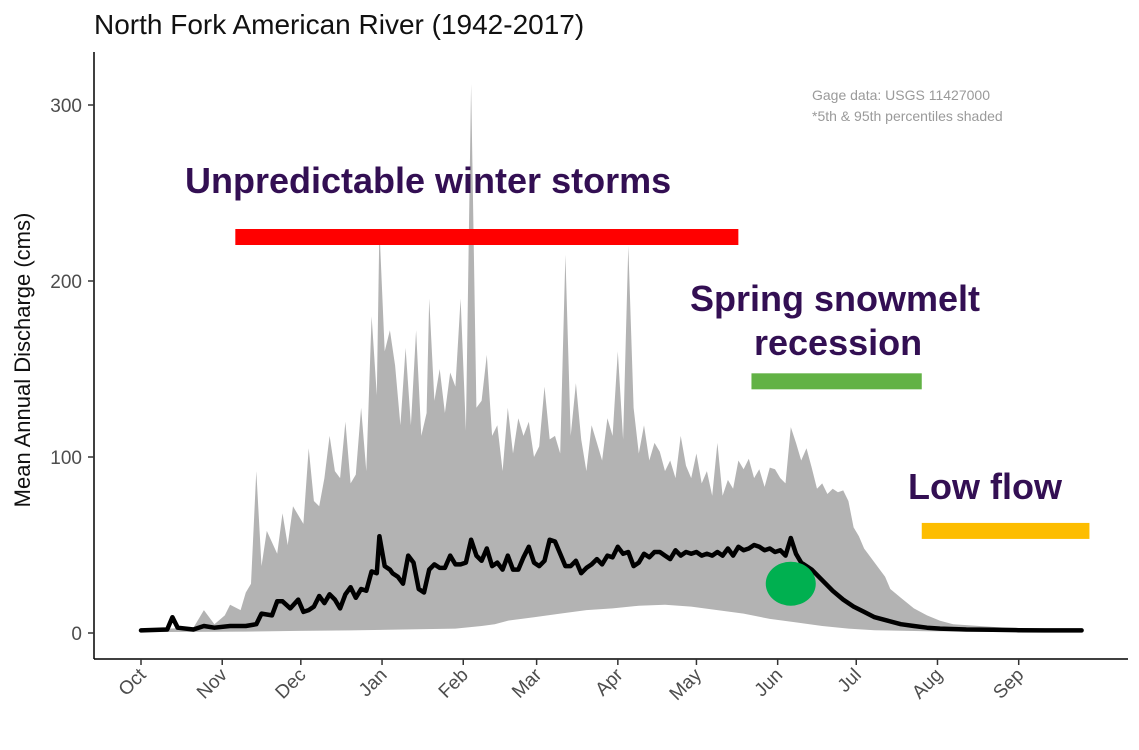 Image resolution: width=1139 pixels, height=750 pixels. What do you see at coordinates (901, 95) in the screenshot?
I see `source-note: Gage data: USGS 11427000` at bounding box center [901, 95].